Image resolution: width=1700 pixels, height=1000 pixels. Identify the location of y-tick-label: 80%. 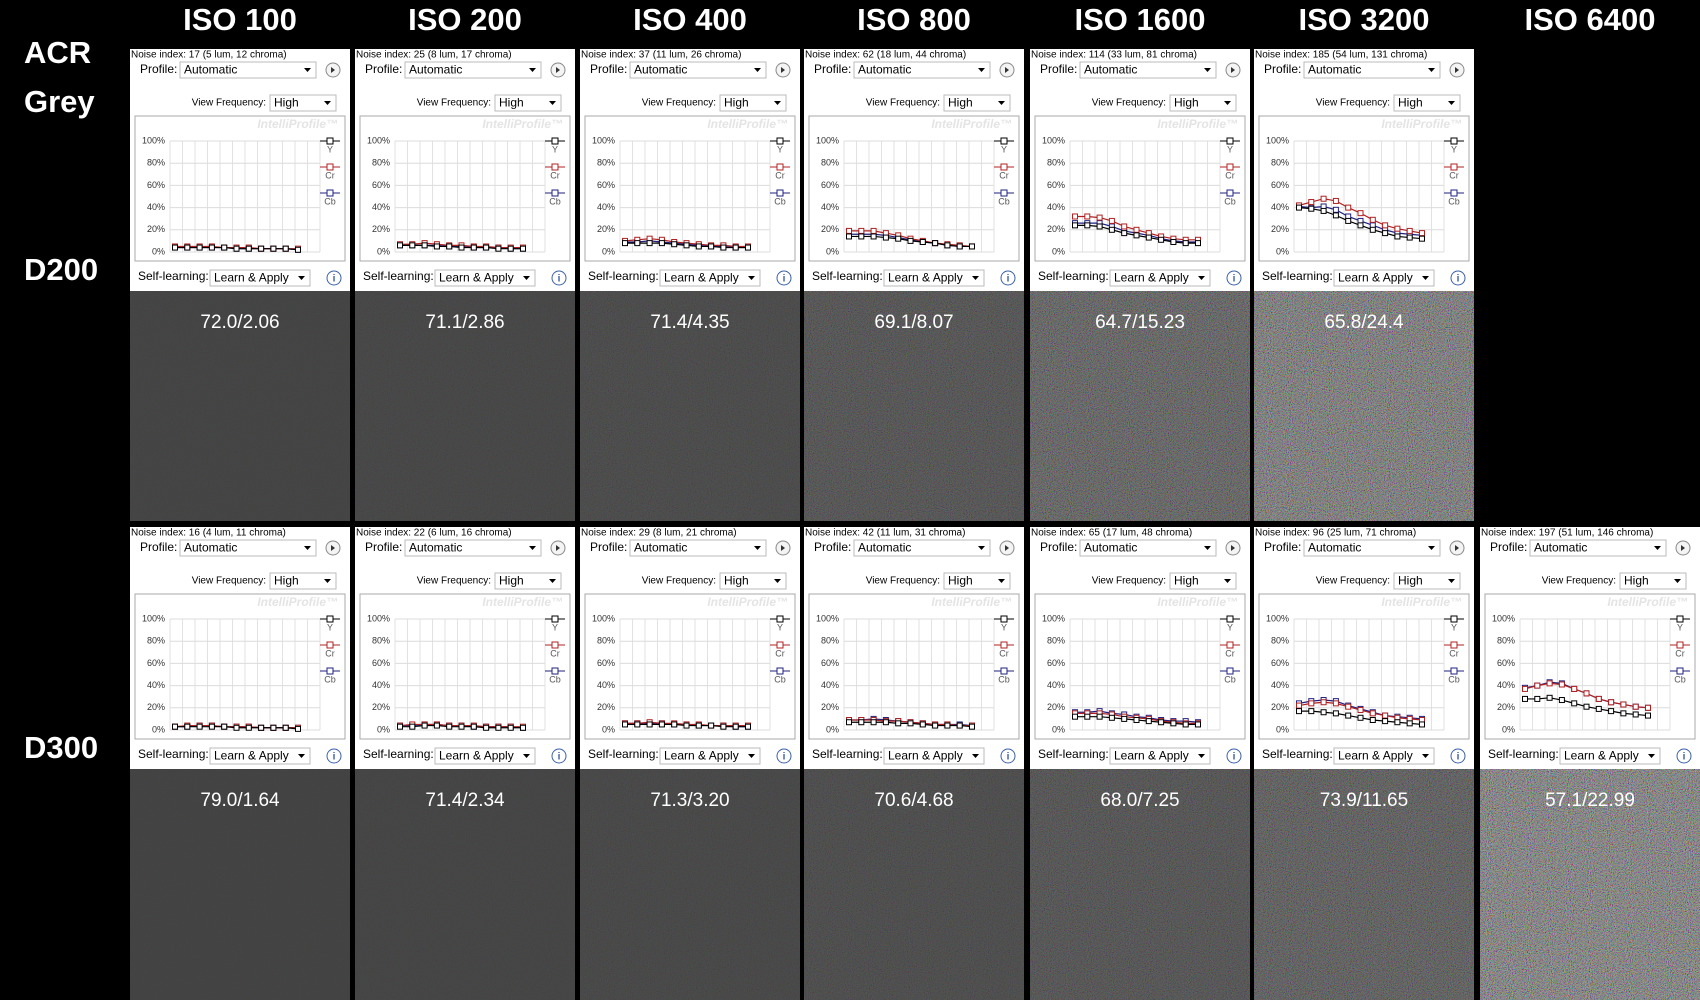
(606, 641).